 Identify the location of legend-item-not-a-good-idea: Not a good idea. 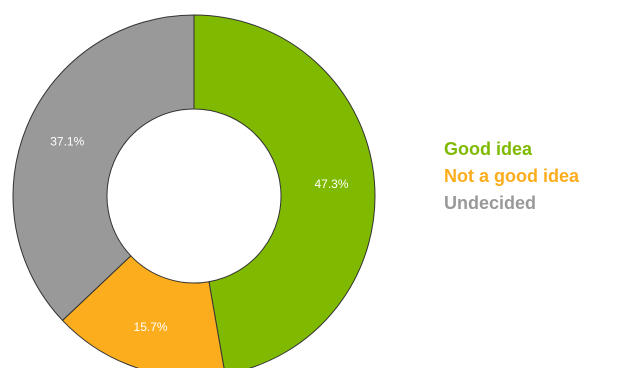
(511, 176).